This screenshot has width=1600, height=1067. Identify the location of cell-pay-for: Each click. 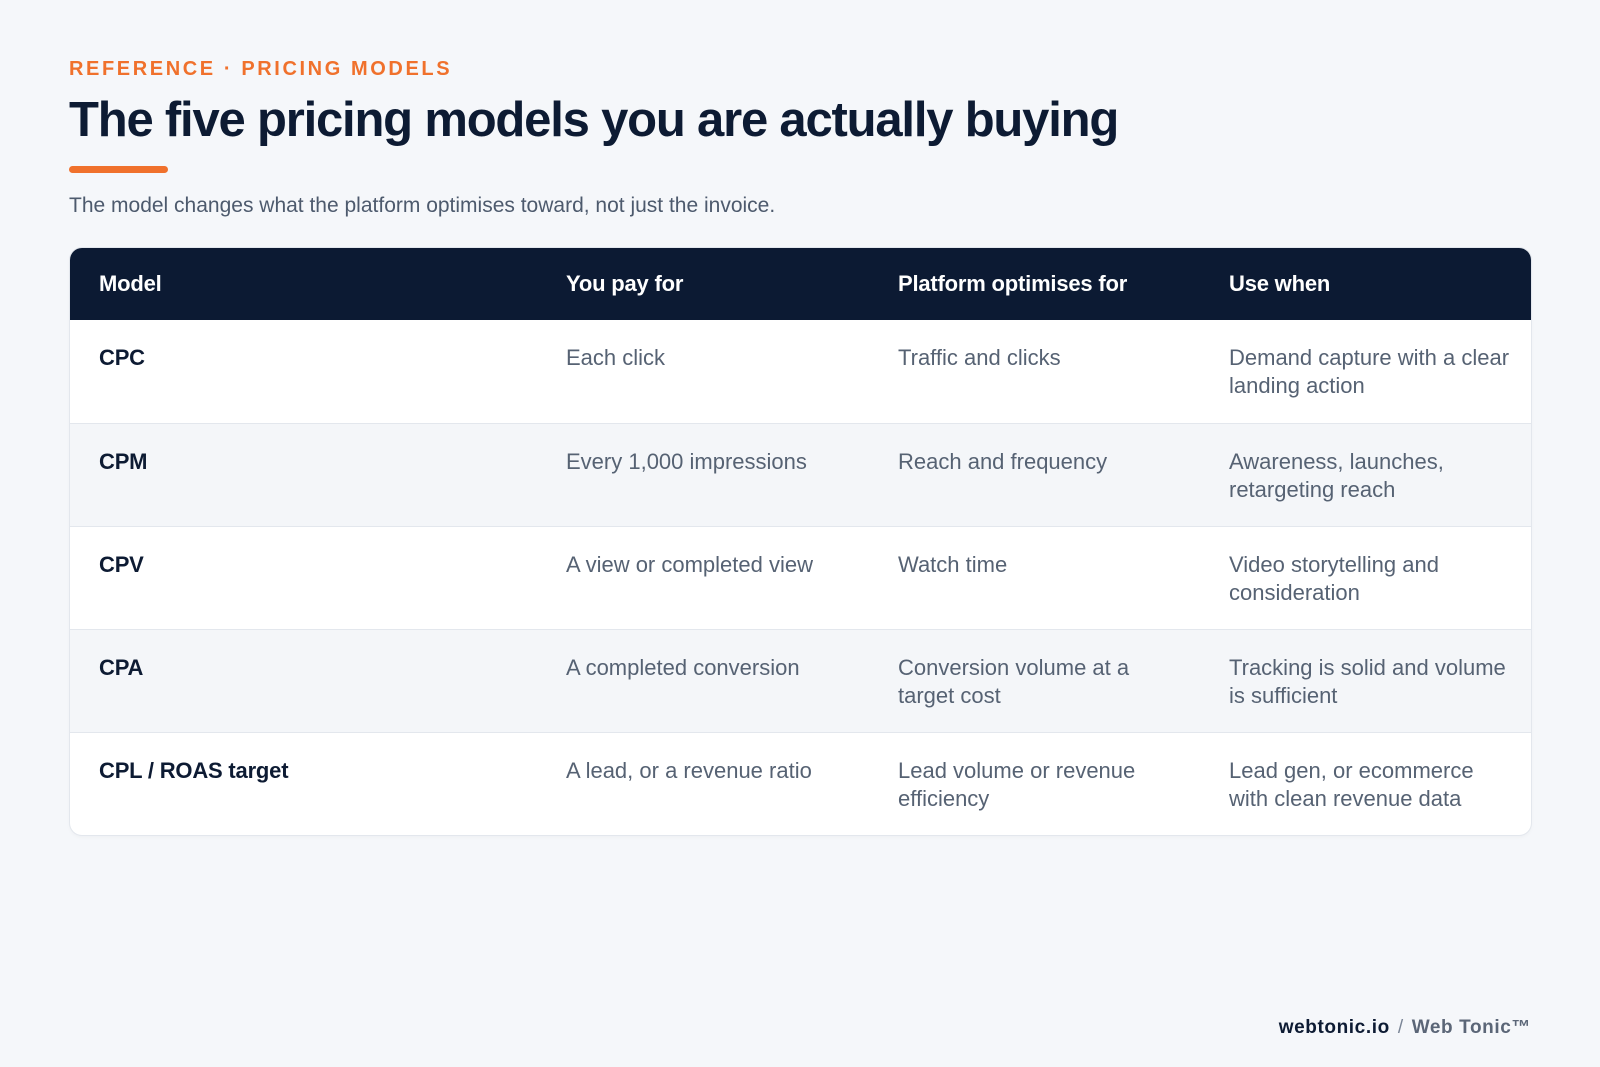
(616, 357).